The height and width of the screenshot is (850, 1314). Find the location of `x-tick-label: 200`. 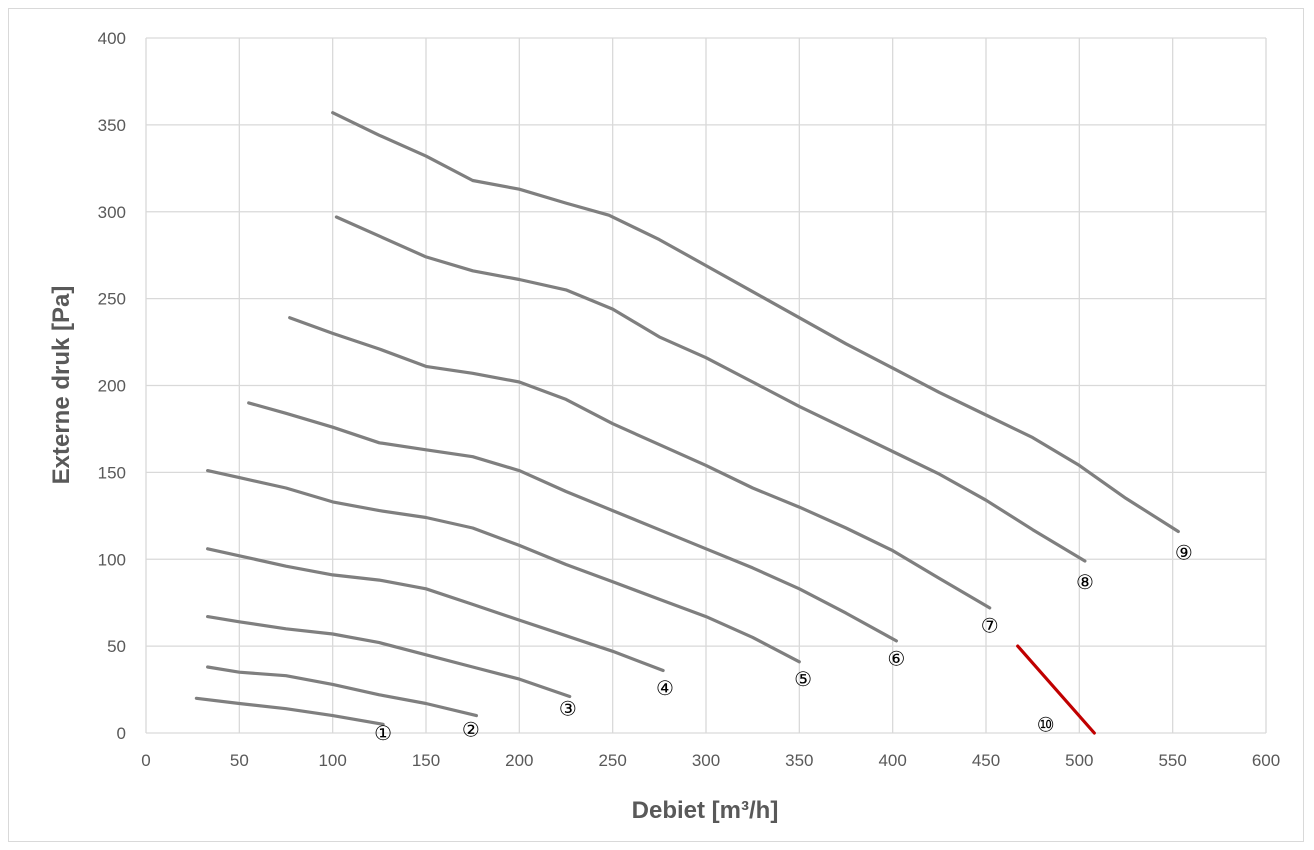

x-tick-label: 200 is located at coordinates (519, 760).